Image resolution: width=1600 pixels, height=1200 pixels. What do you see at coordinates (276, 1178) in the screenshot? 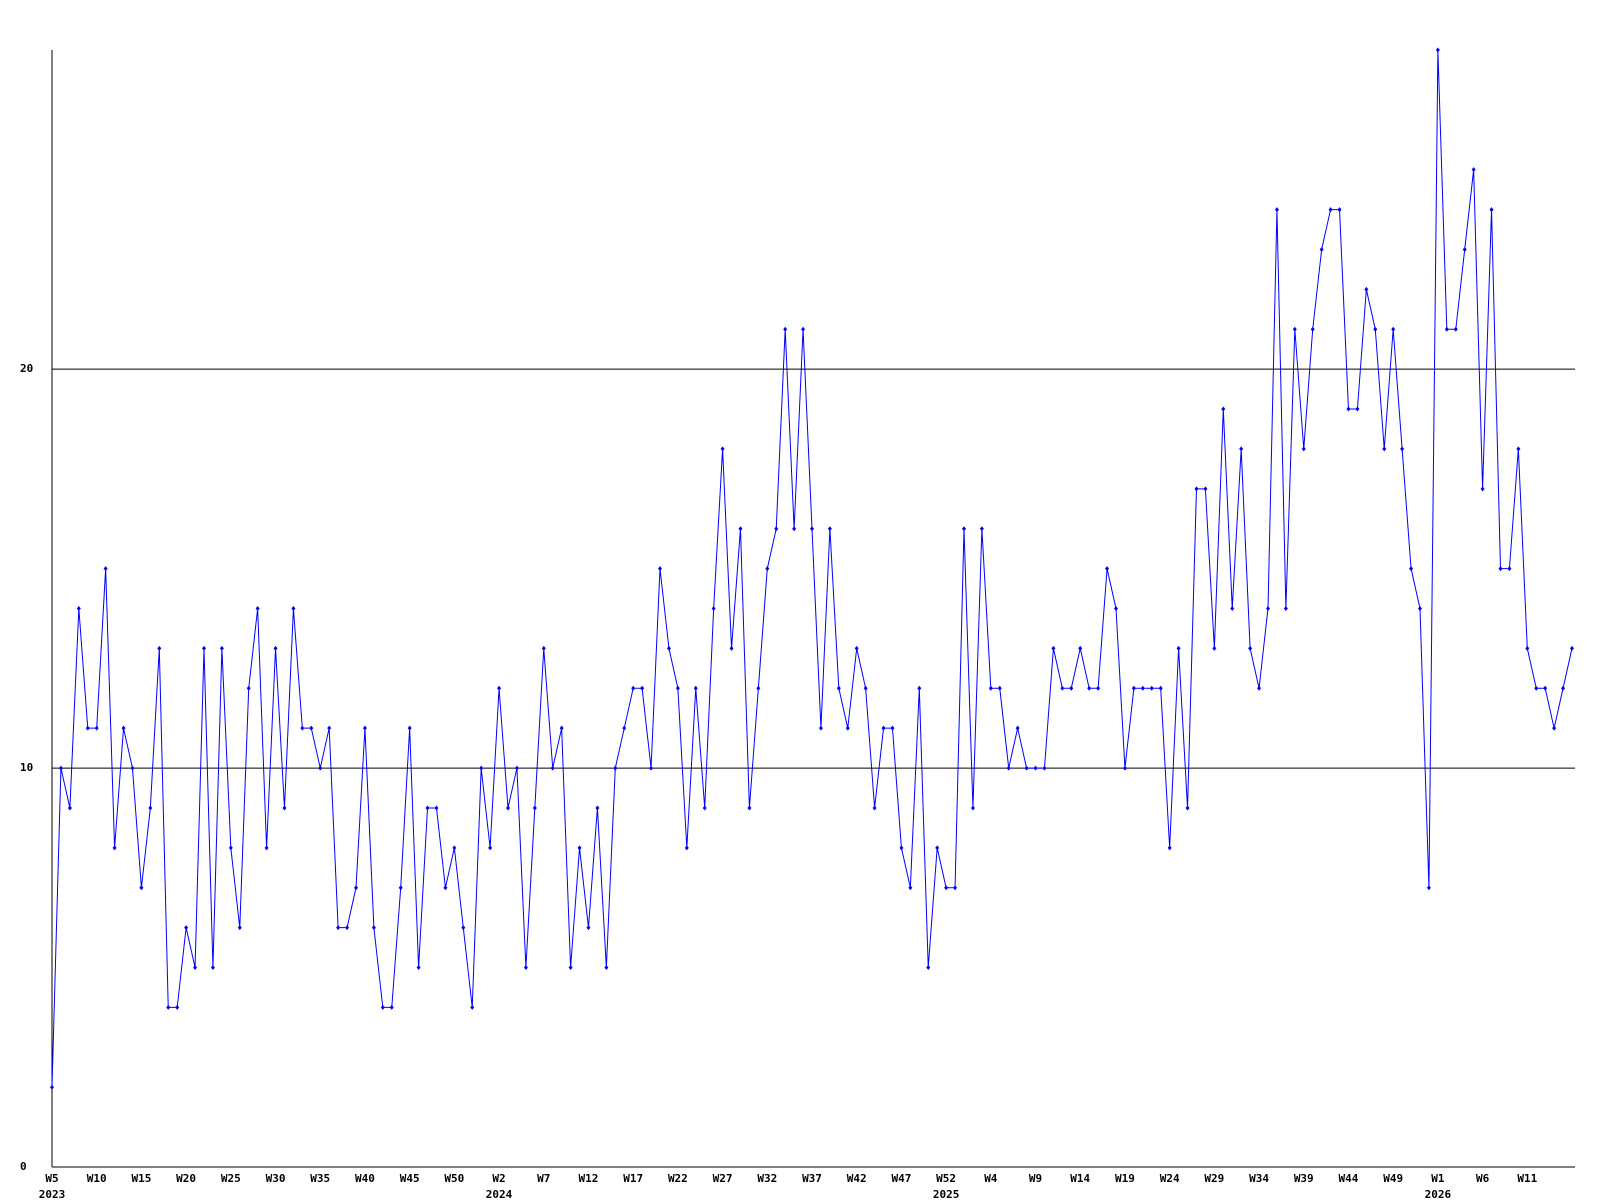
I see `x-tick-label: W30` at bounding box center [276, 1178].